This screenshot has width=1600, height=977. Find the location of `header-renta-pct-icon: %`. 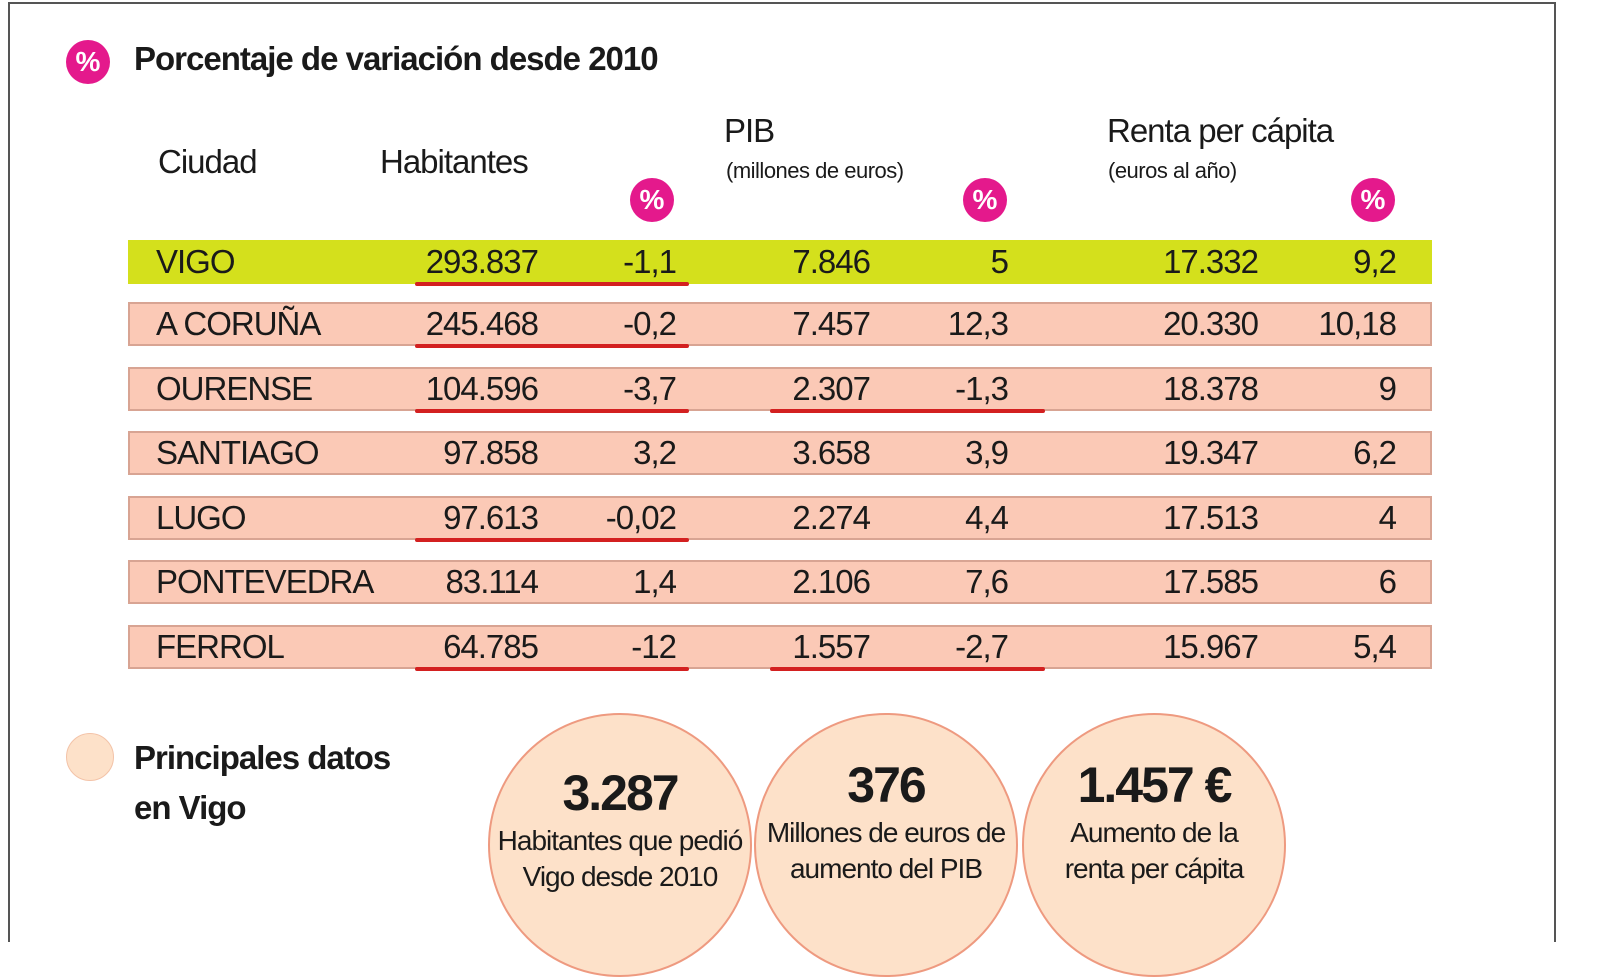

header-renta-pct-icon: % is located at coordinates (1373, 200).